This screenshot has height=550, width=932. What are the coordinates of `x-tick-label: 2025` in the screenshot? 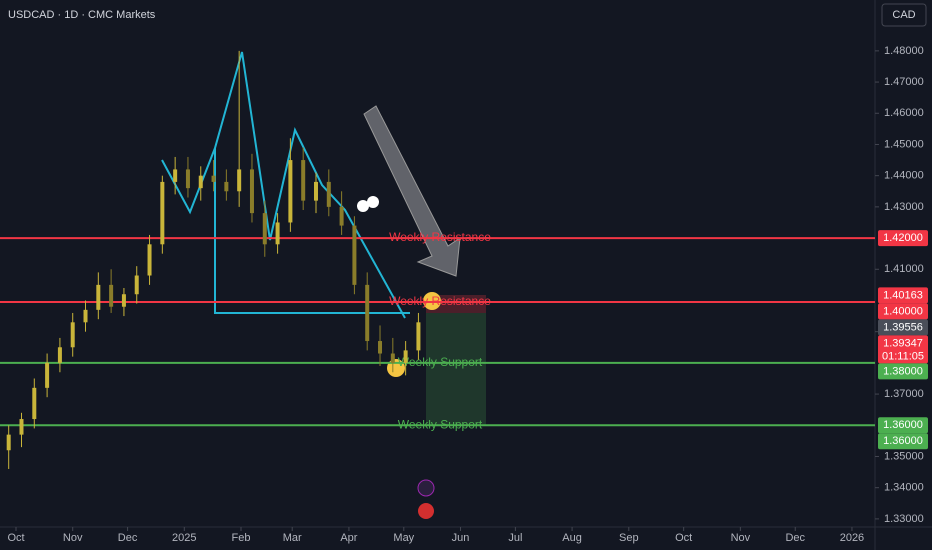 It's located at (184, 538).